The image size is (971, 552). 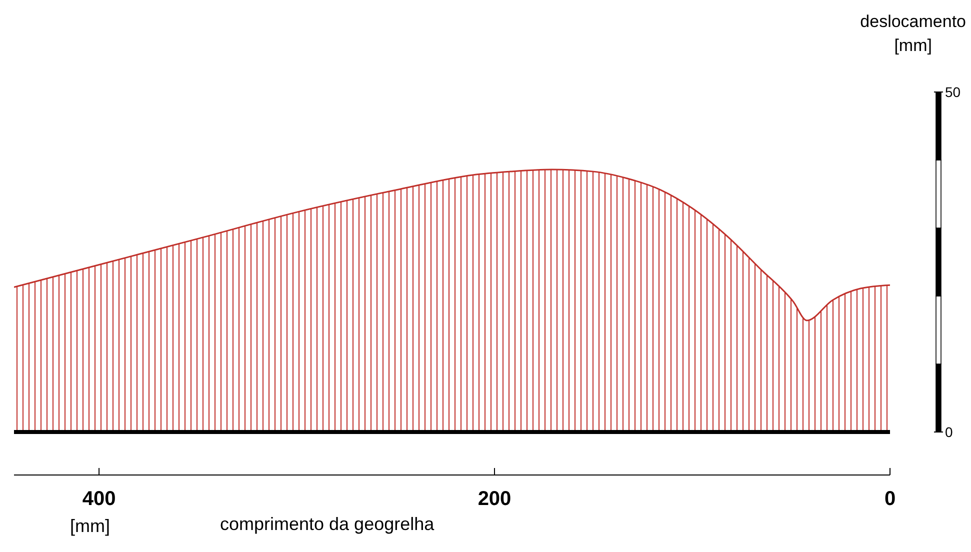 I want to click on y-axis-title: deslocamento [mm], so click(x=913, y=34).